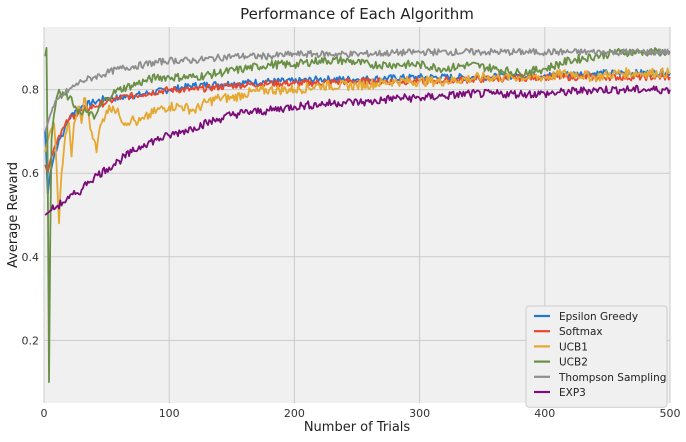  I want to click on chart-title: Performance of Each Algorithm, so click(357, 14).